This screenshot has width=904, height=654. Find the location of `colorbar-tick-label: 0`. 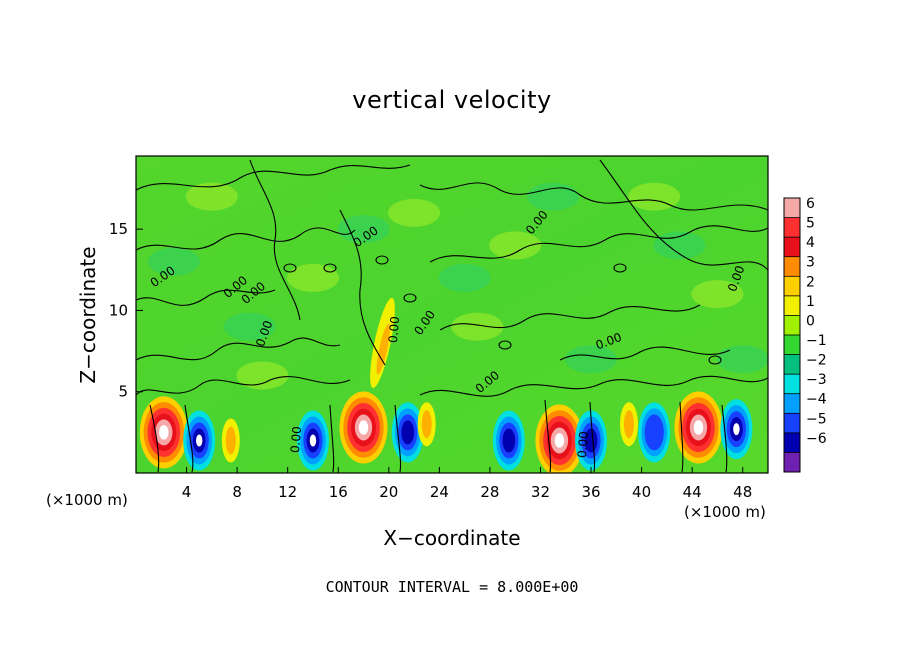

colorbar-tick-label: 0 is located at coordinates (810, 321).